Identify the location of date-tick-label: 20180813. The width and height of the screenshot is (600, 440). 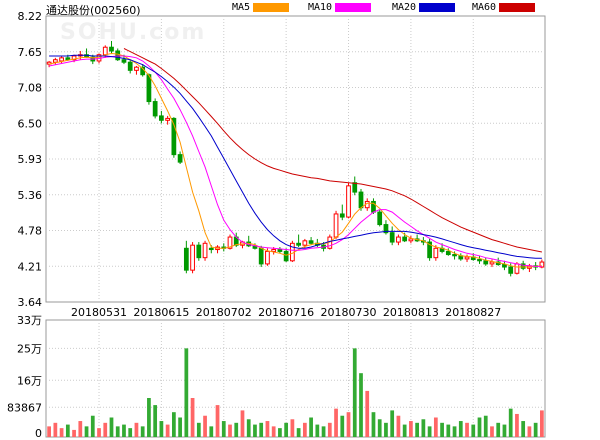
(411, 312).